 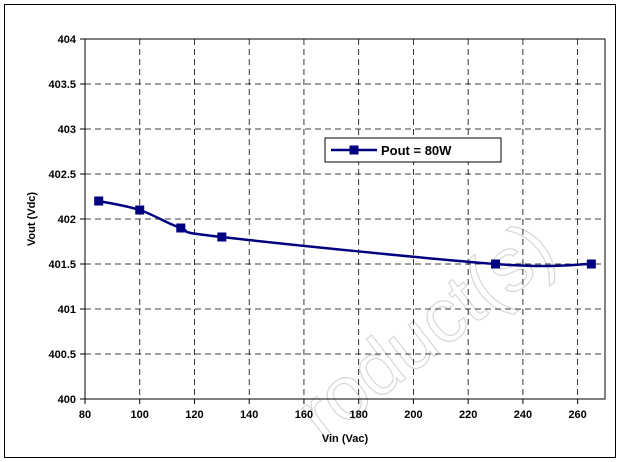 I want to click on x-tick-label: 120, so click(x=194, y=415).